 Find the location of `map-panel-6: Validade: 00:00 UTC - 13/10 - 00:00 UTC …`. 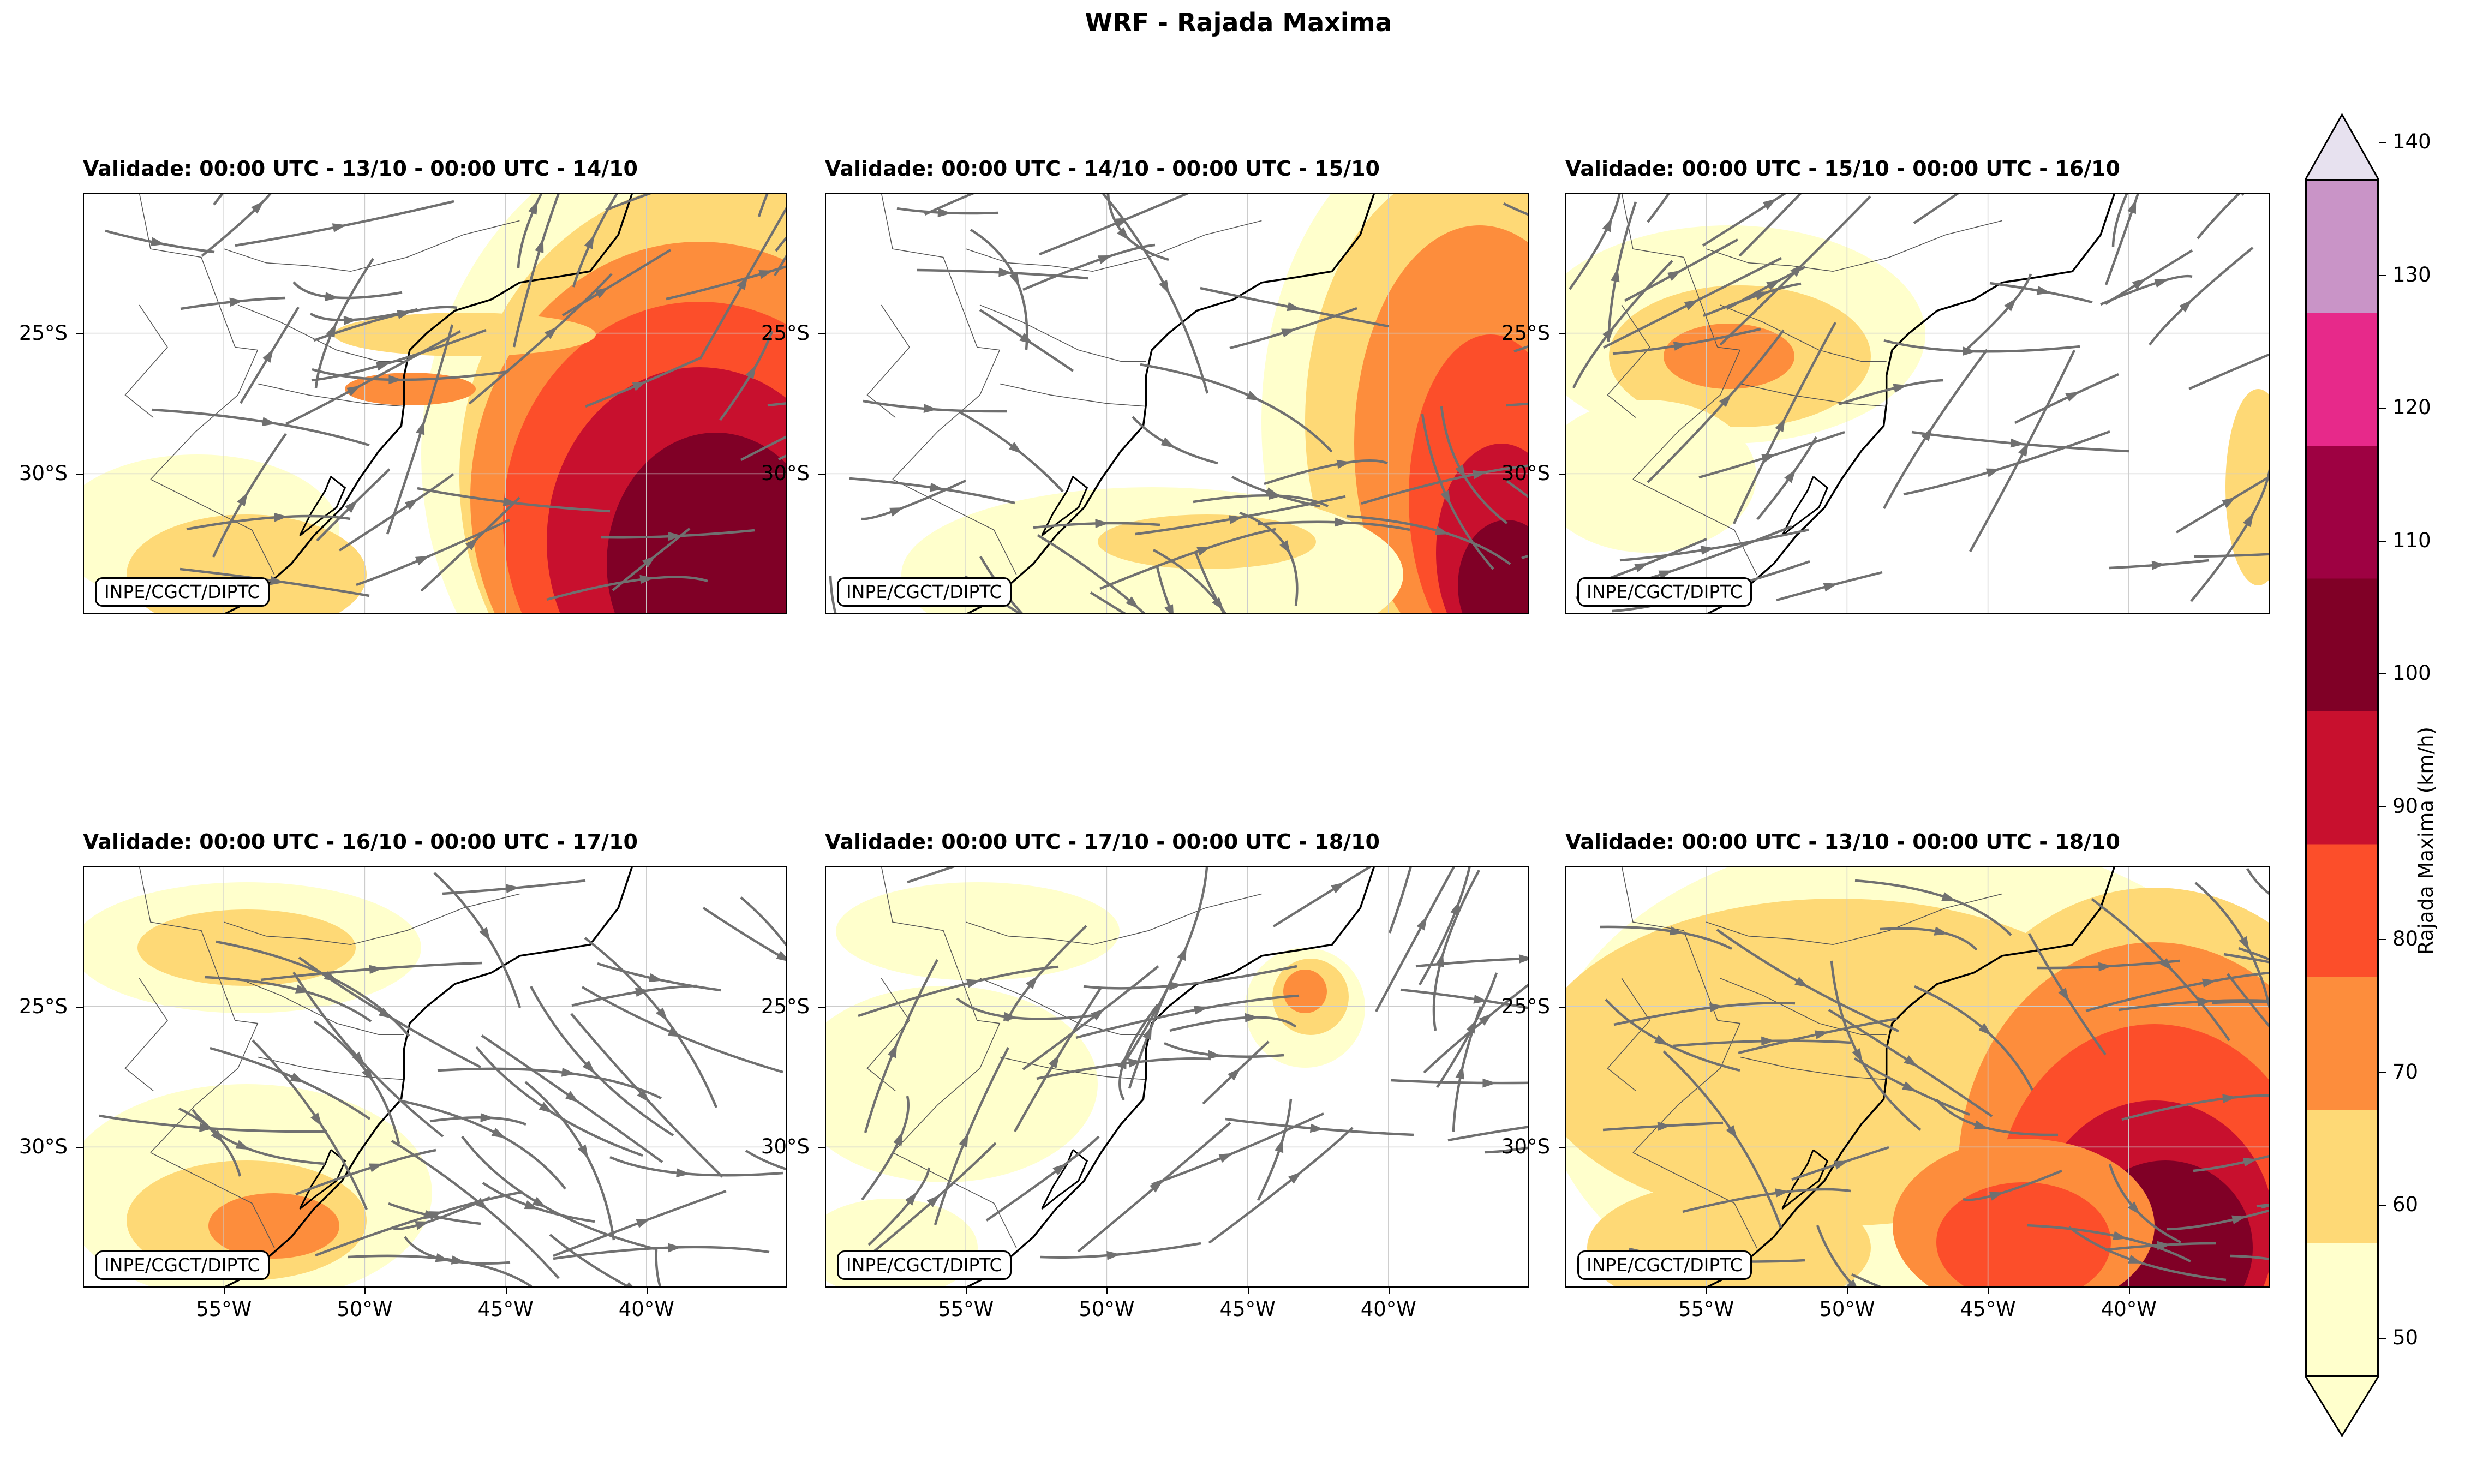

map-panel-6: Validade: 00:00 UTC - 13/10 - 00:00 UTC … is located at coordinates (1917, 1059).